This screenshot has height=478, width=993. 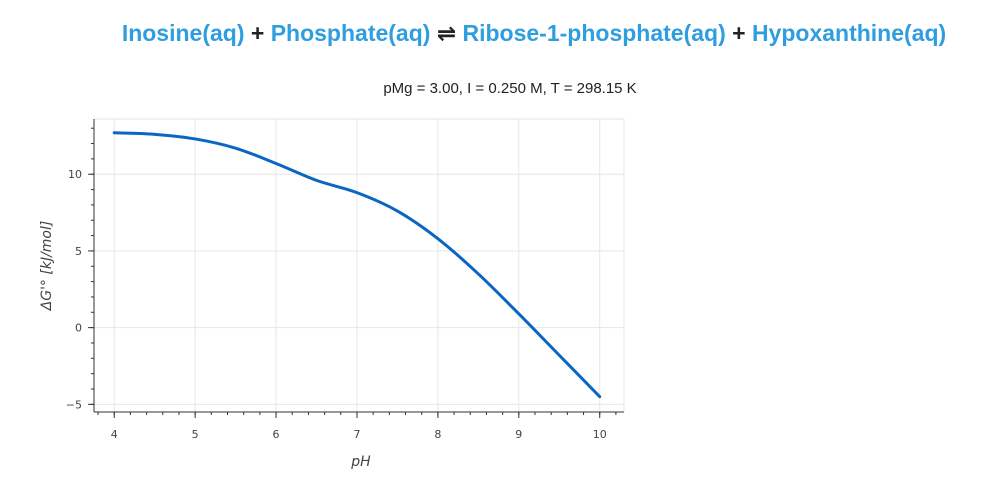 I want to click on equilibrium-arrow: ⇌, so click(x=446, y=33).